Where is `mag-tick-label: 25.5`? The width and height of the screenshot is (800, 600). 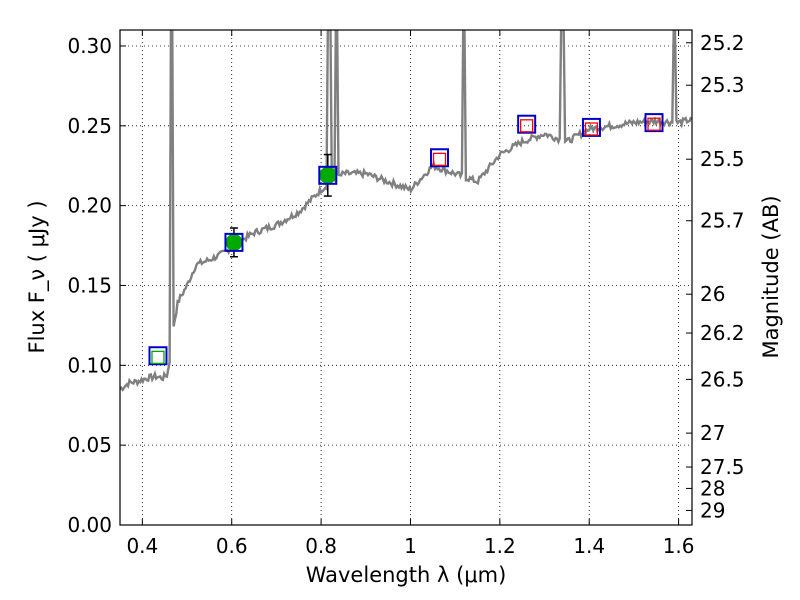 mag-tick-label: 25.5 is located at coordinates (722, 159).